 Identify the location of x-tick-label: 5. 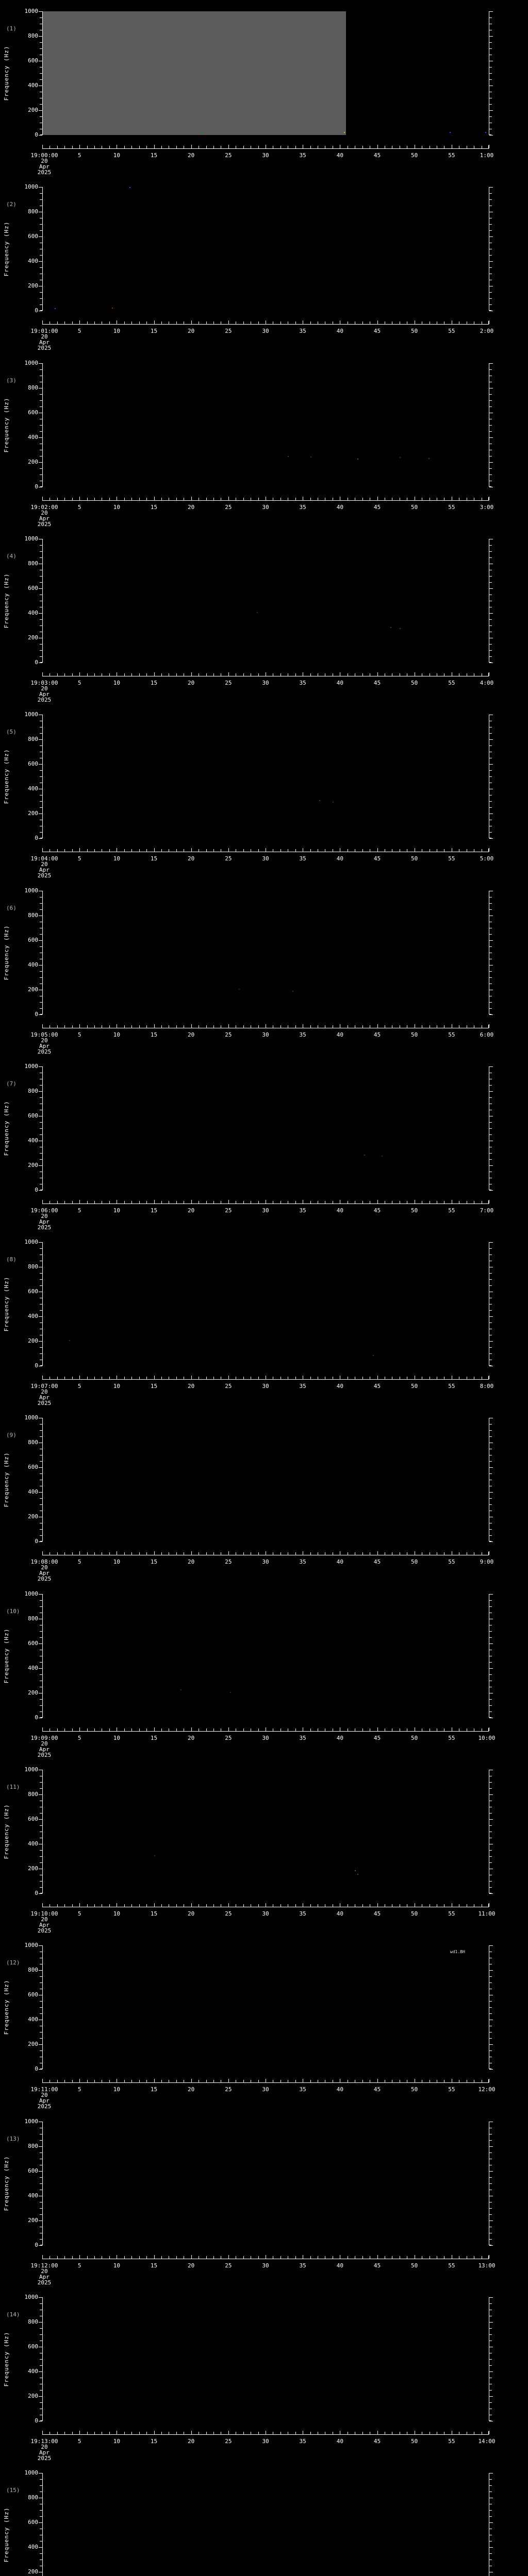
(79, 1913).